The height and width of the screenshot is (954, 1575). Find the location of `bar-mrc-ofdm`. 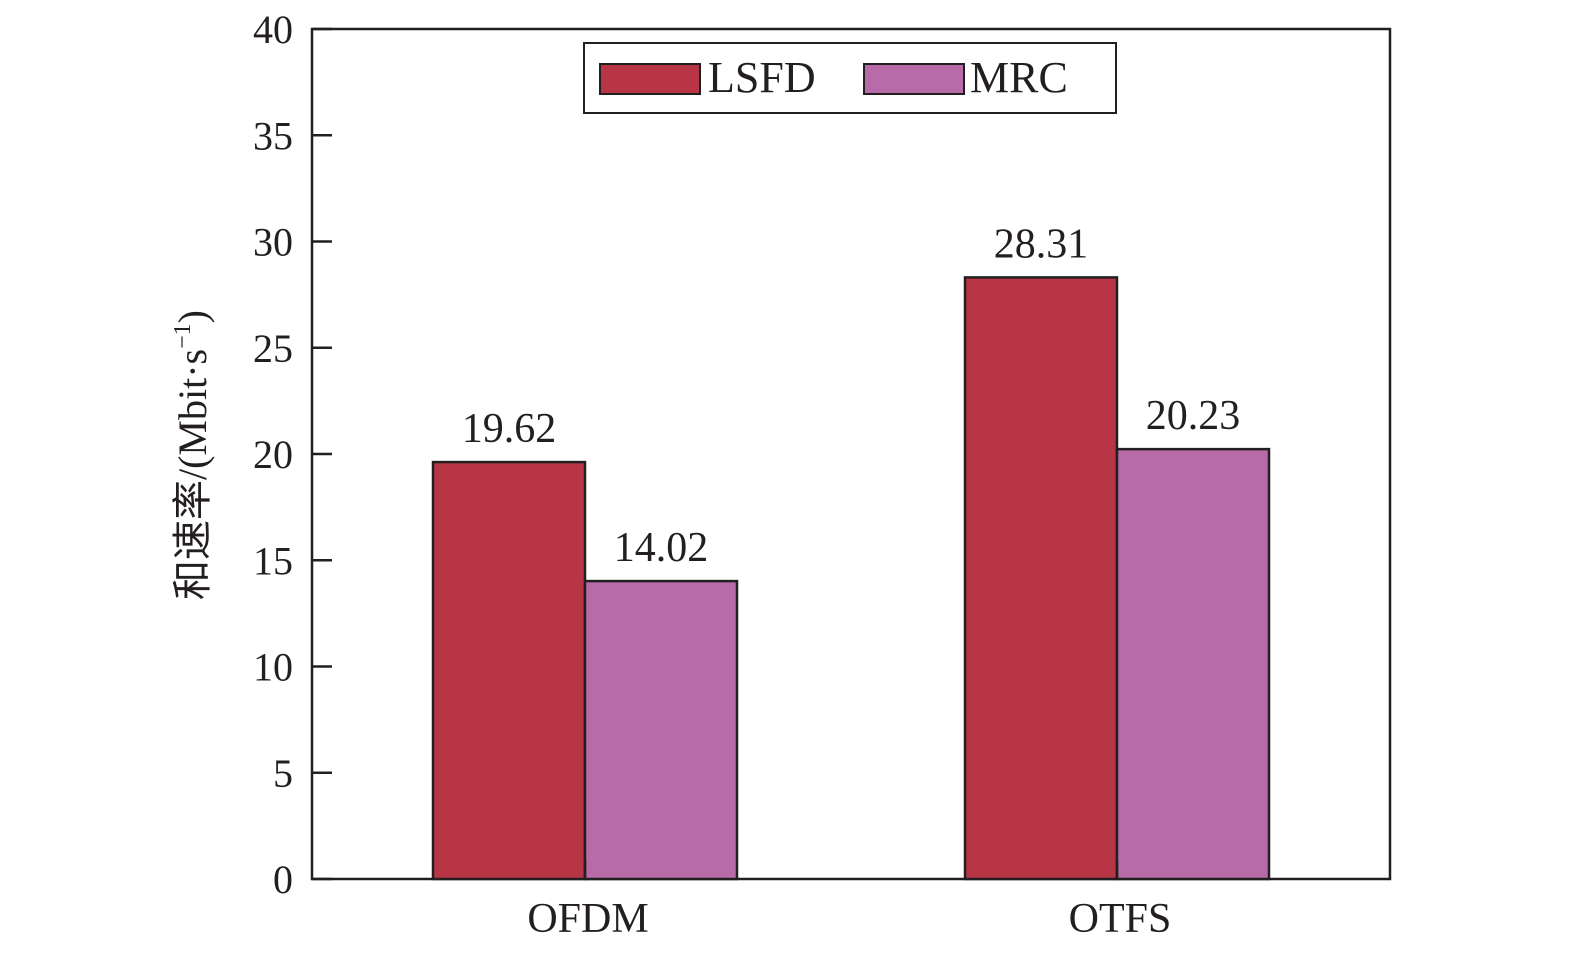

bar-mrc-ofdm is located at coordinates (661, 730).